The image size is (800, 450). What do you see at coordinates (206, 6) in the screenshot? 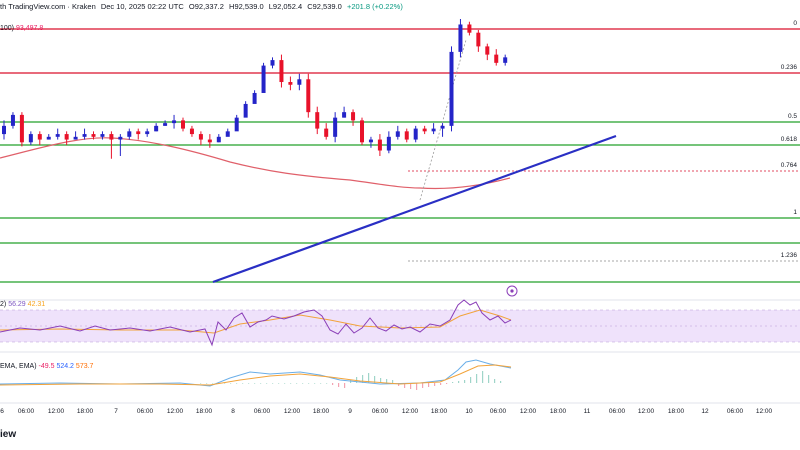
I see `header-open: O92,337.2` at bounding box center [206, 6].